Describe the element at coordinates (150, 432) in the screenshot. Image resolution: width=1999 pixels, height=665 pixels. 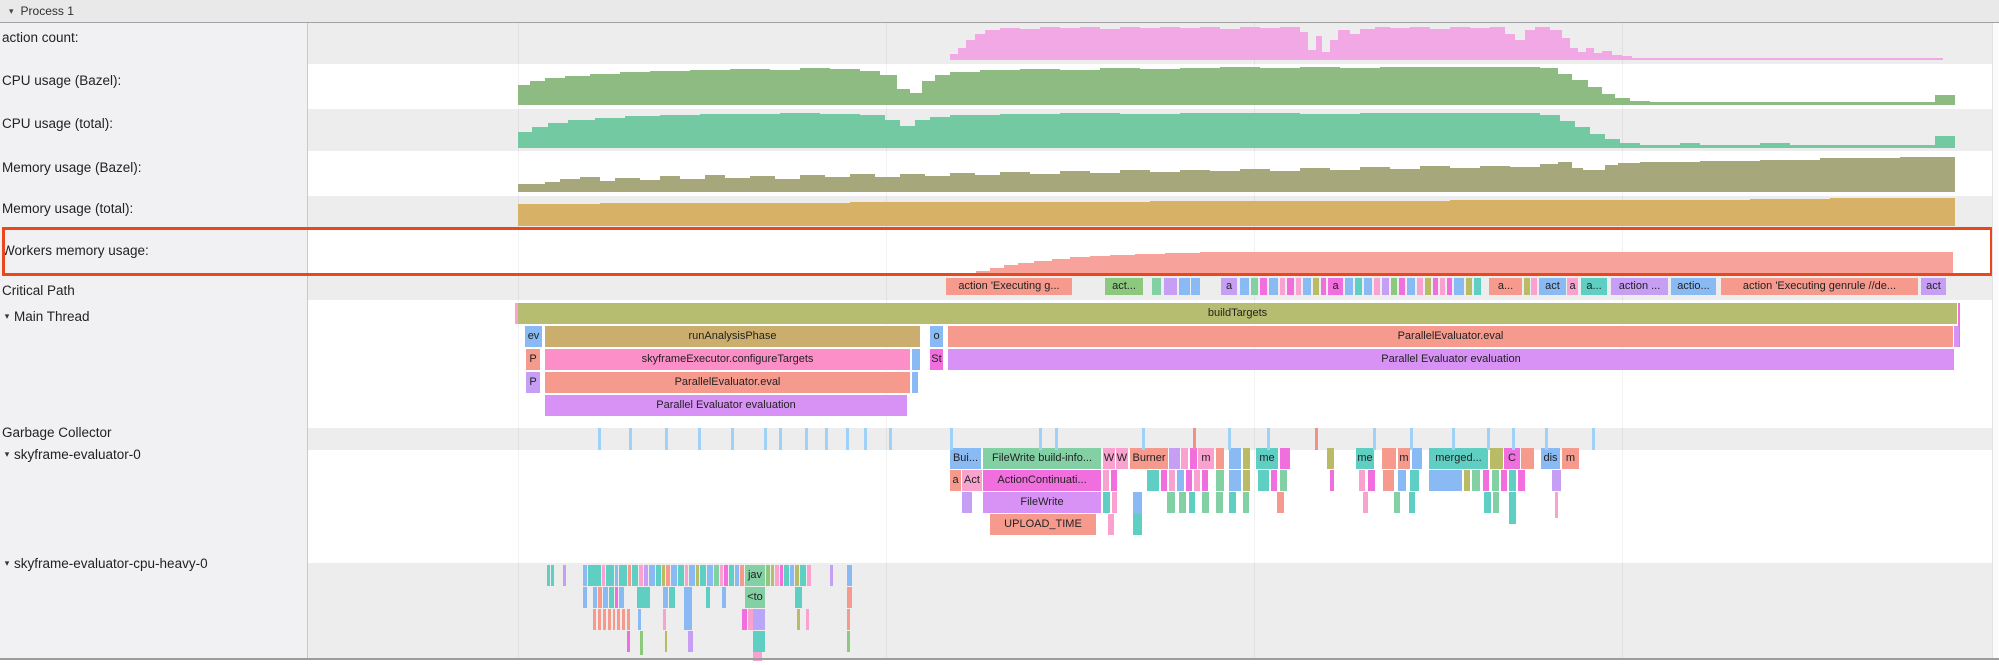
I see `track-label-garbage-collector: Garbage Collector` at that location.